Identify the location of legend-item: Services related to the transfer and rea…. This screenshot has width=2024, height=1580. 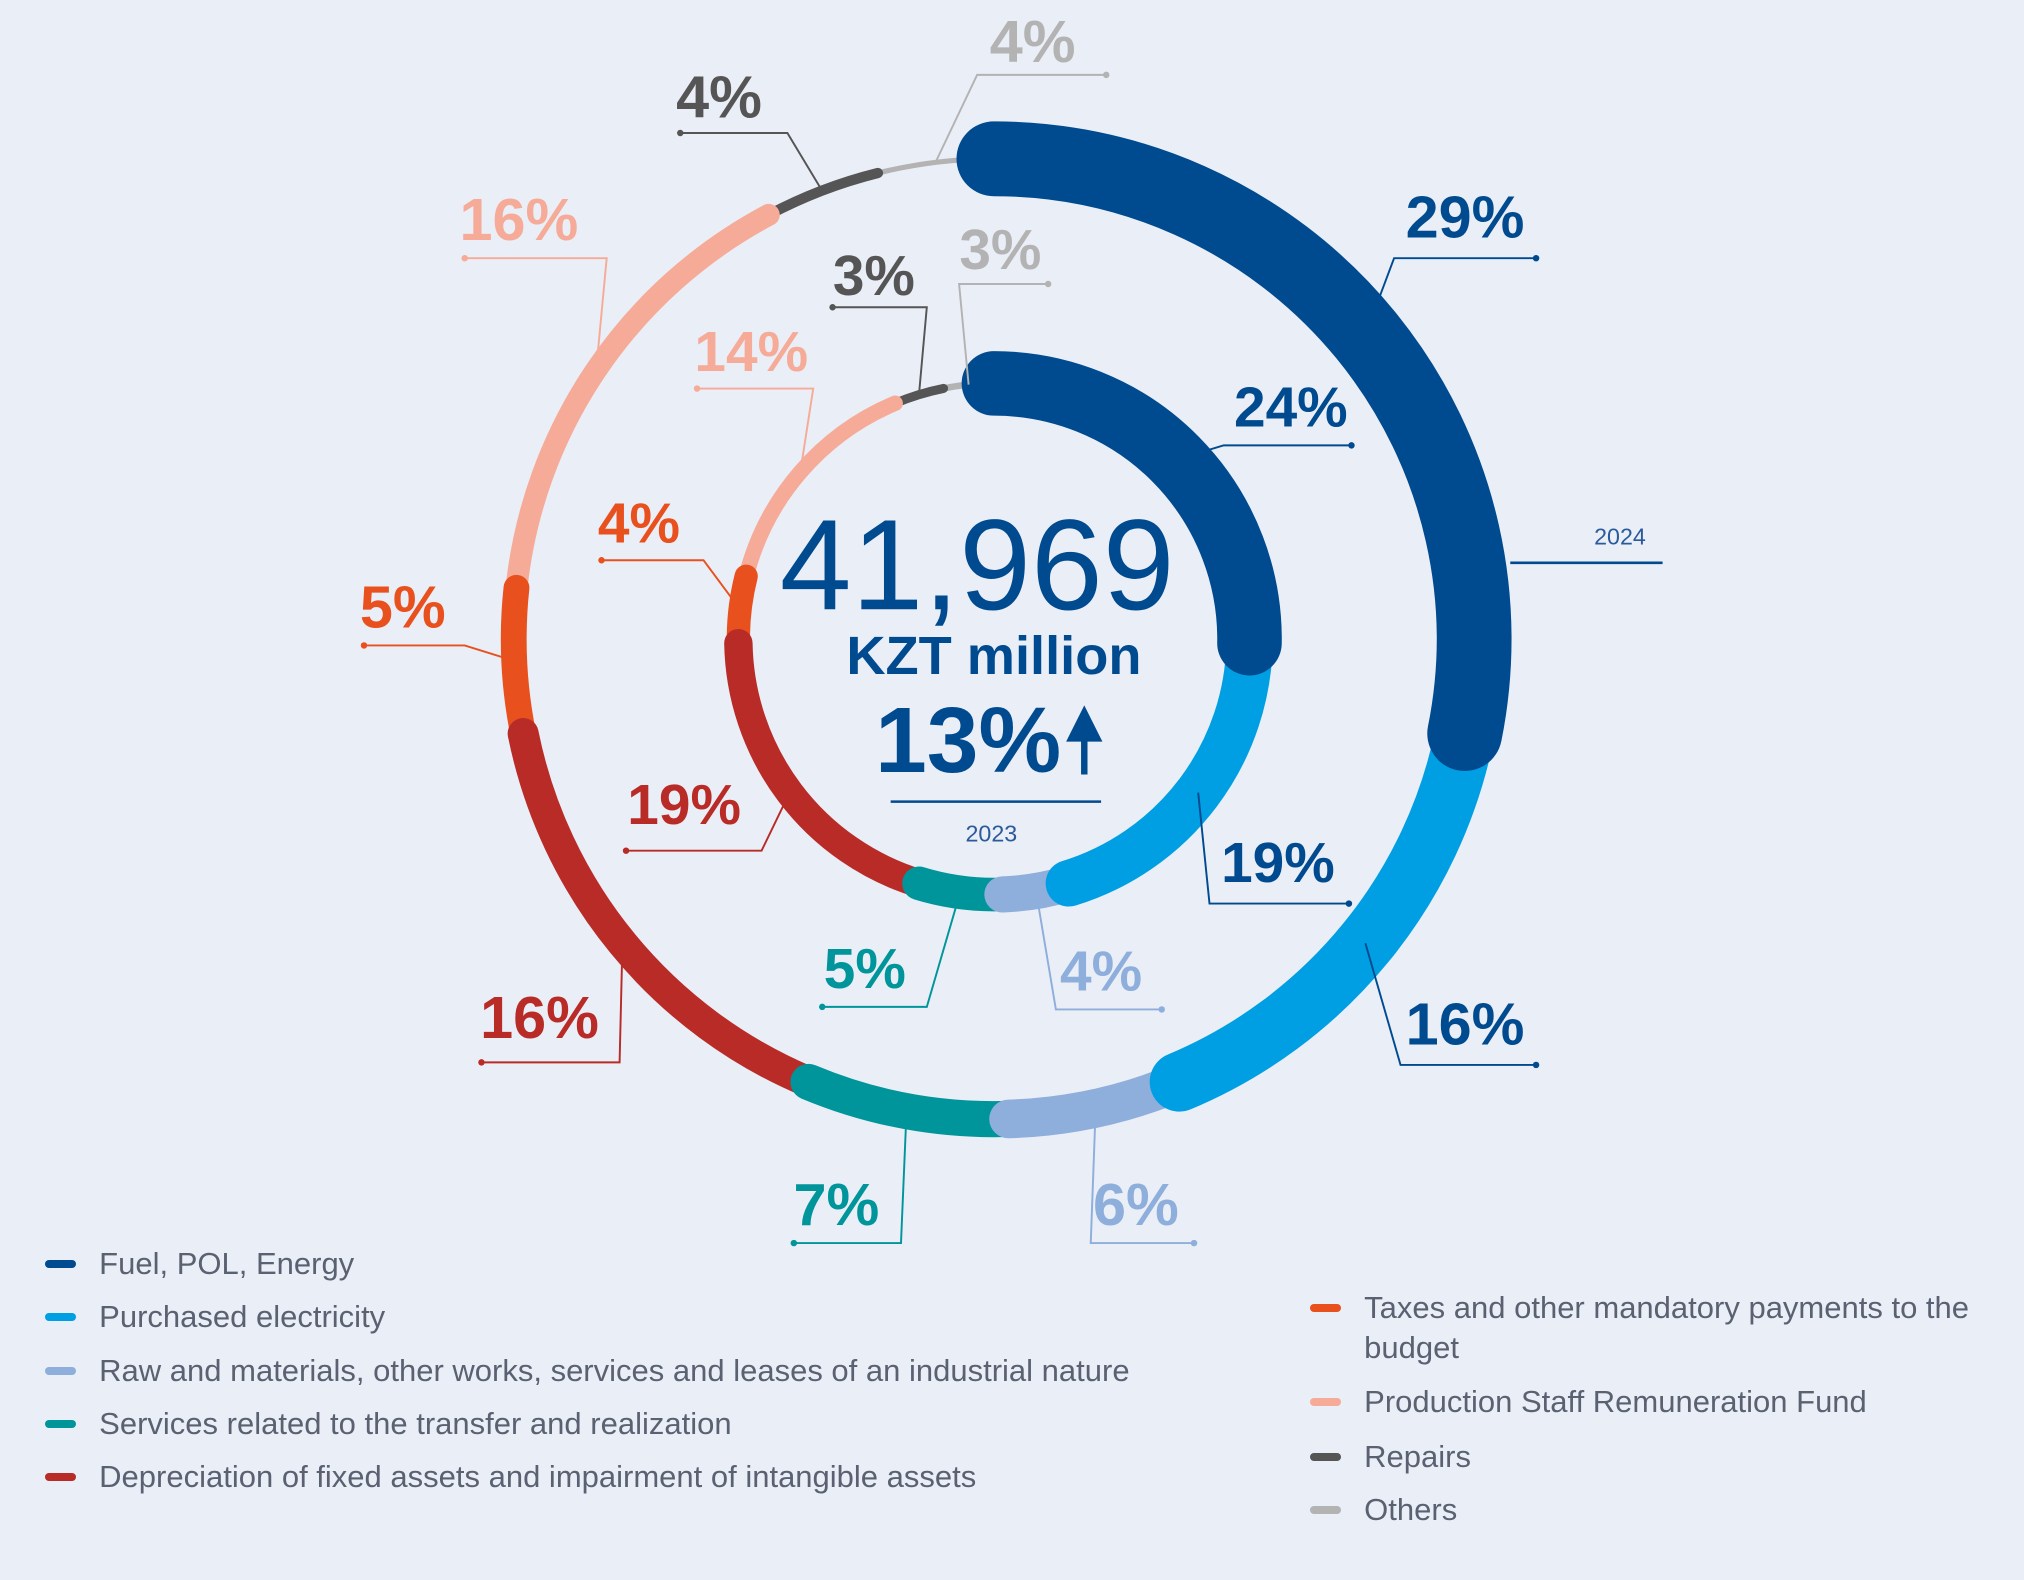
(388, 1424).